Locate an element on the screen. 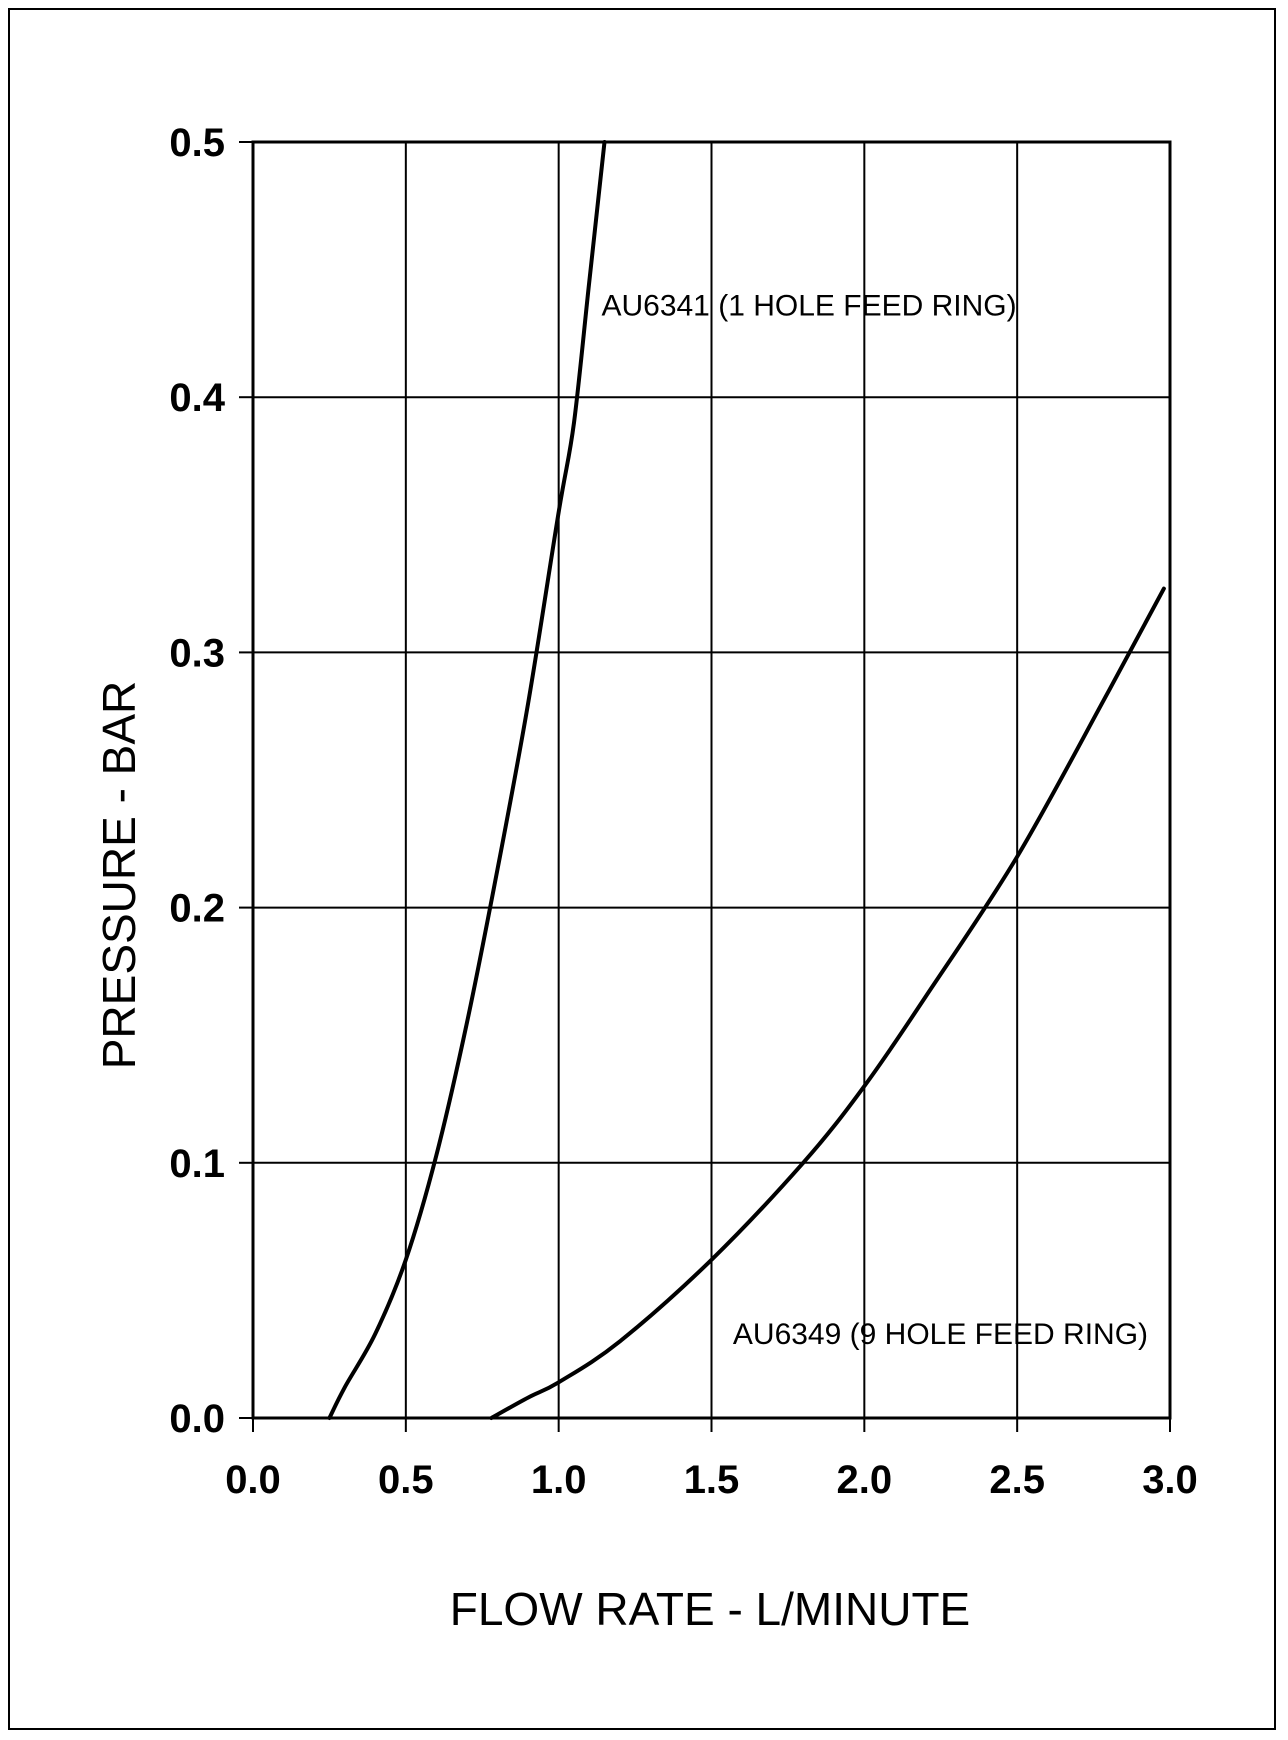 The height and width of the screenshot is (1740, 1288). series-label-au6341: AU6341 (1 HOLE FEED RING) is located at coordinates (808, 306).